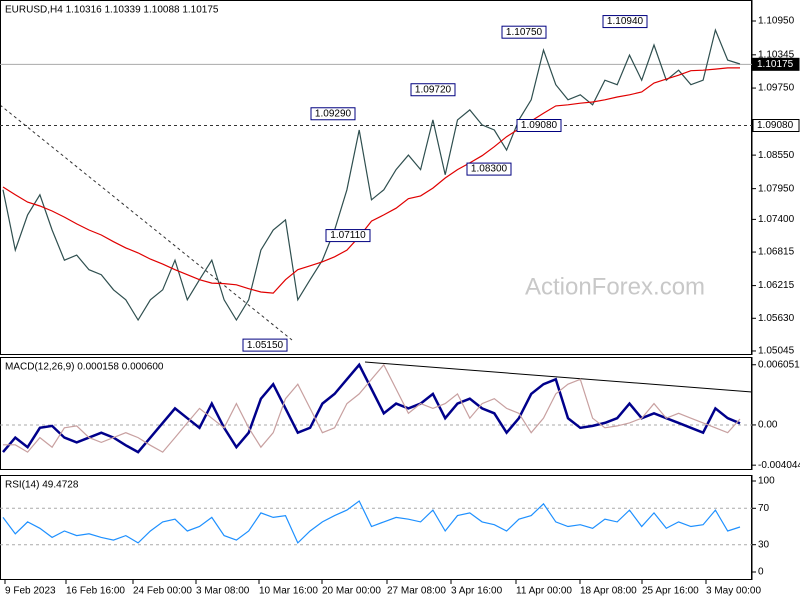  I want to click on y-tick-label: 100, so click(766, 481).